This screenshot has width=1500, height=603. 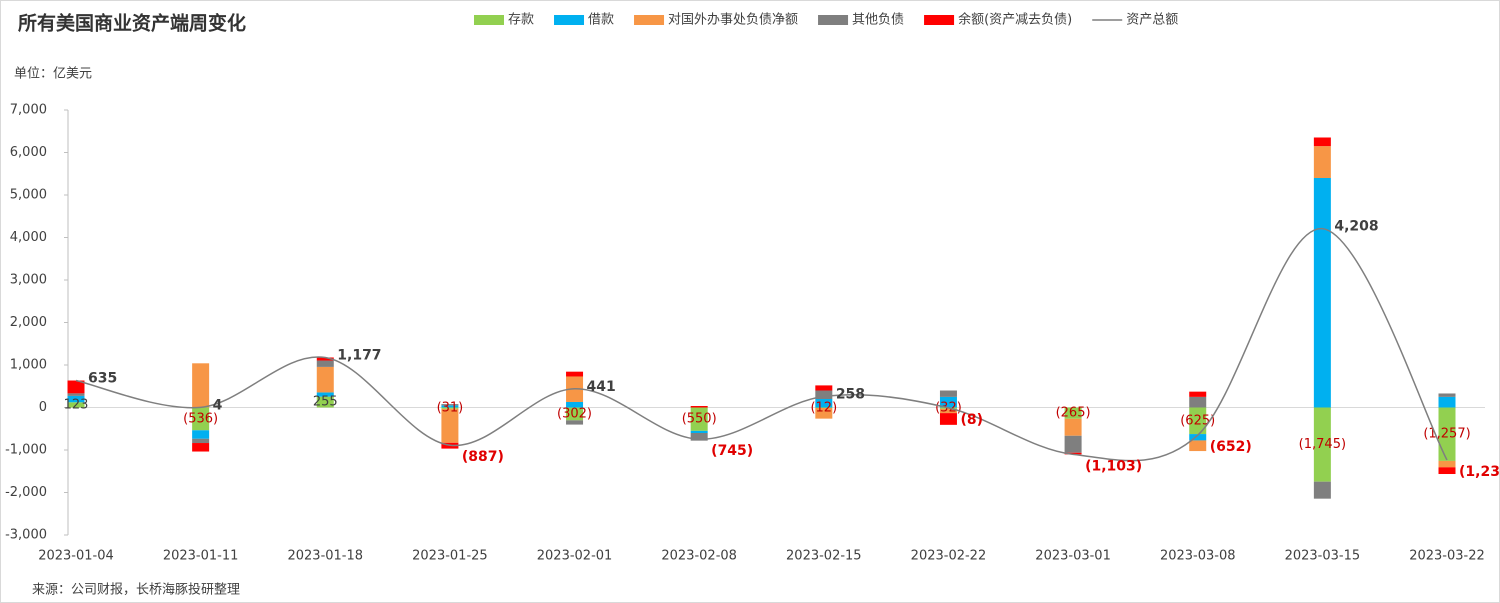 What do you see at coordinates (1073, 556) in the screenshot?
I see `x-tick-label: 2023-03-01` at bounding box center [1073, 556].